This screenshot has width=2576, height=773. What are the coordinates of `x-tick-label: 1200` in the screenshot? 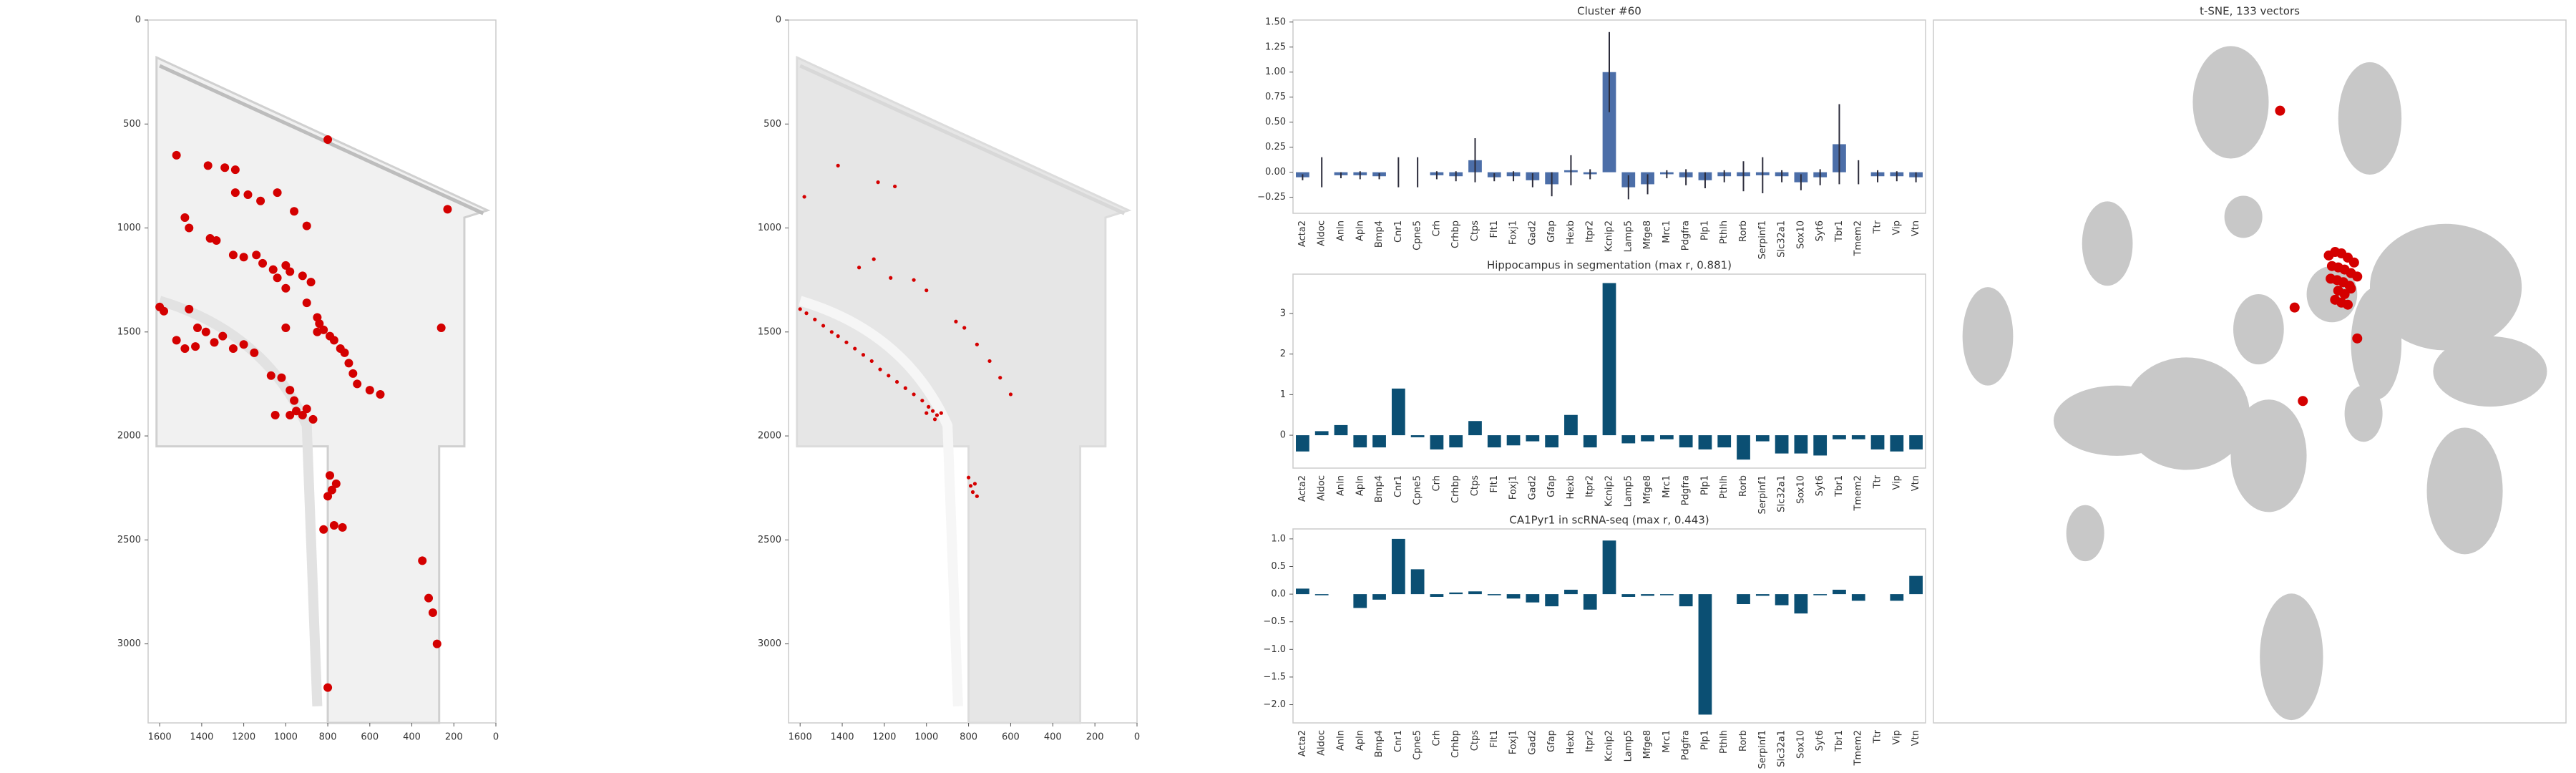 It's located at (243, 737).